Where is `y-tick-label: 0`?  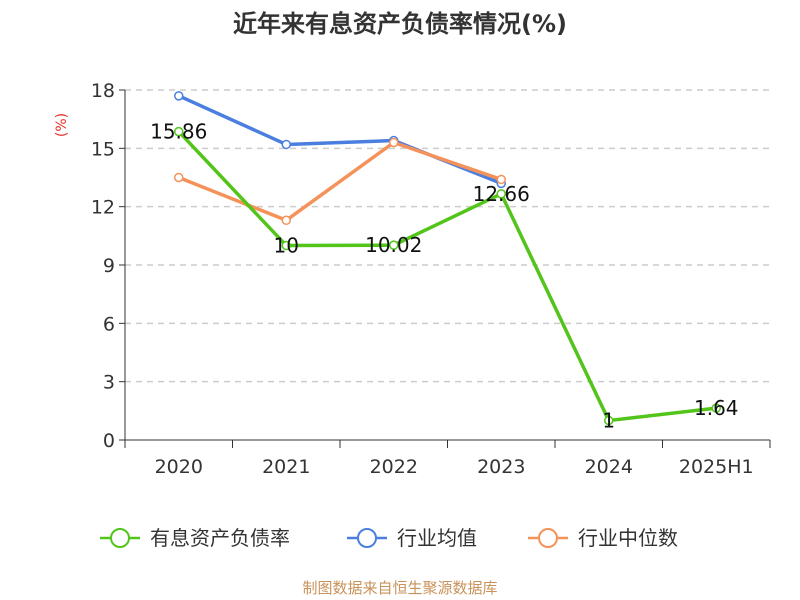 y-tick-label: 0 is located at coordinates (109, 441).